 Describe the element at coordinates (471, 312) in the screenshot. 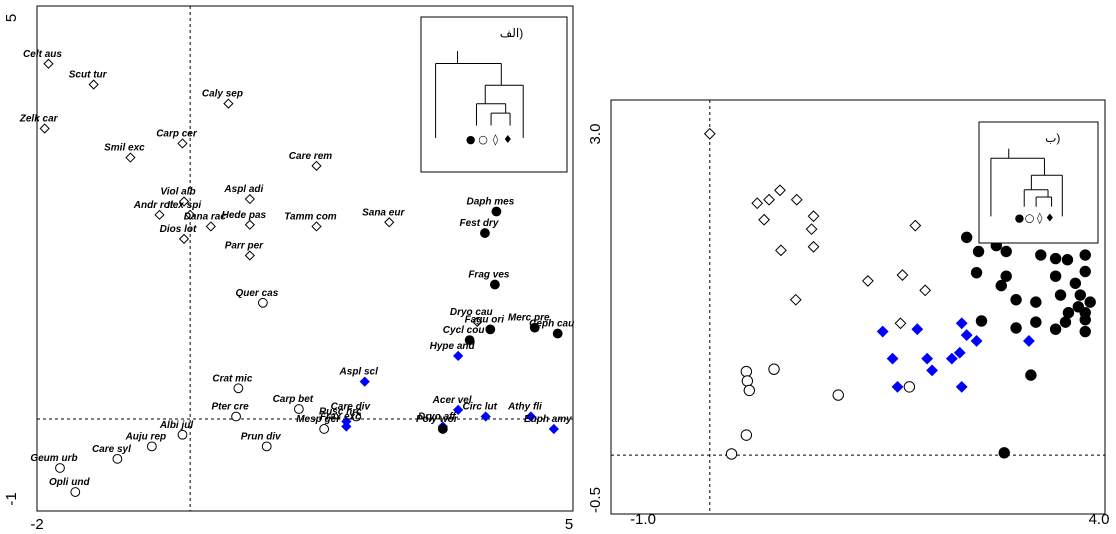

I see `point-label: Dryo cau` at that location.